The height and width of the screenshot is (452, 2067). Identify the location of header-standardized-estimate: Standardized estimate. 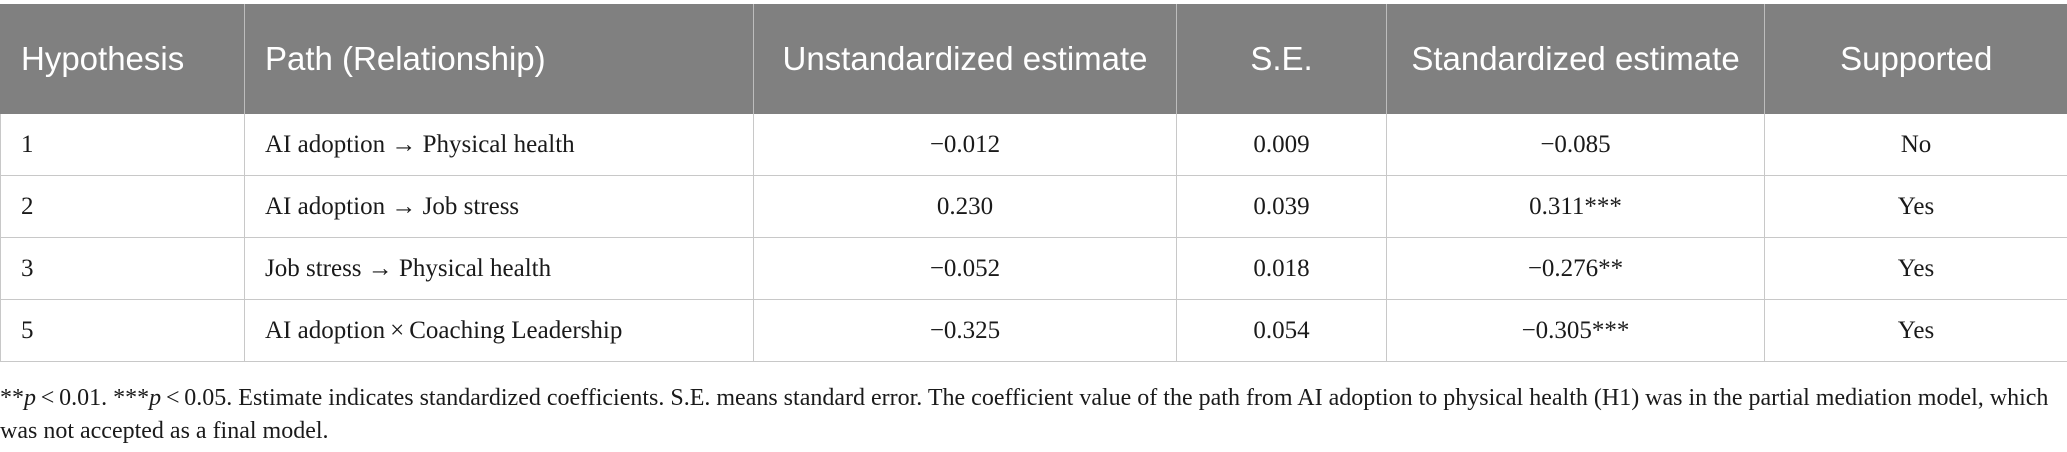
(1575, 59).